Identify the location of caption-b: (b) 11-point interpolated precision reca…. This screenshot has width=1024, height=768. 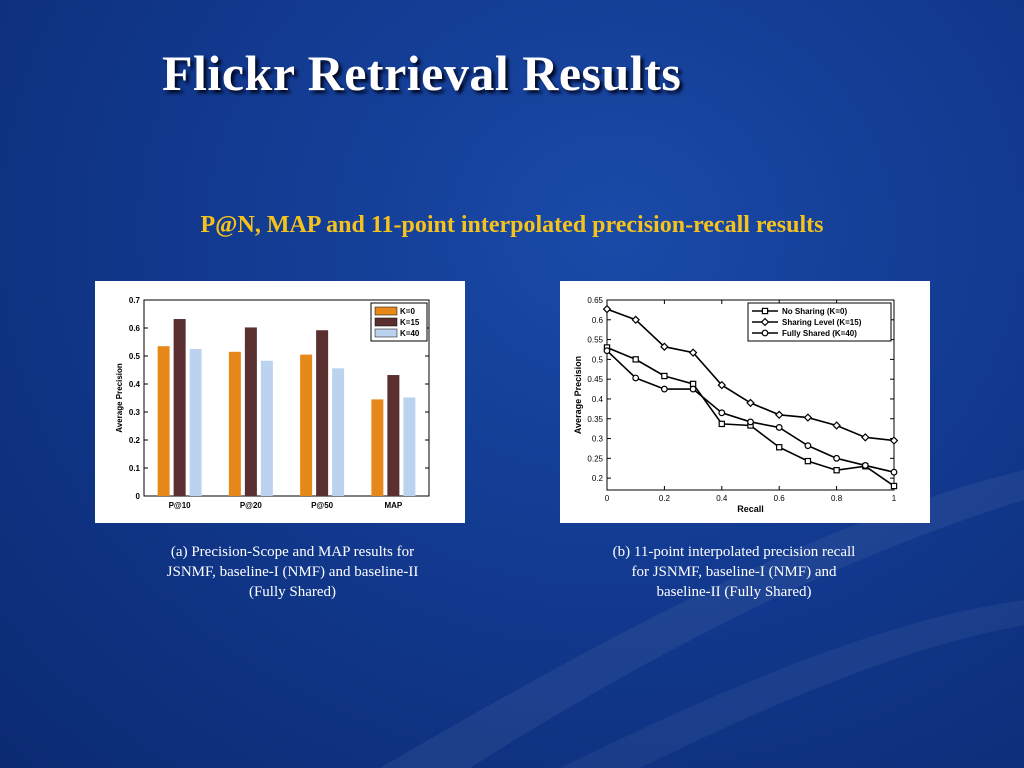
(734, 572).